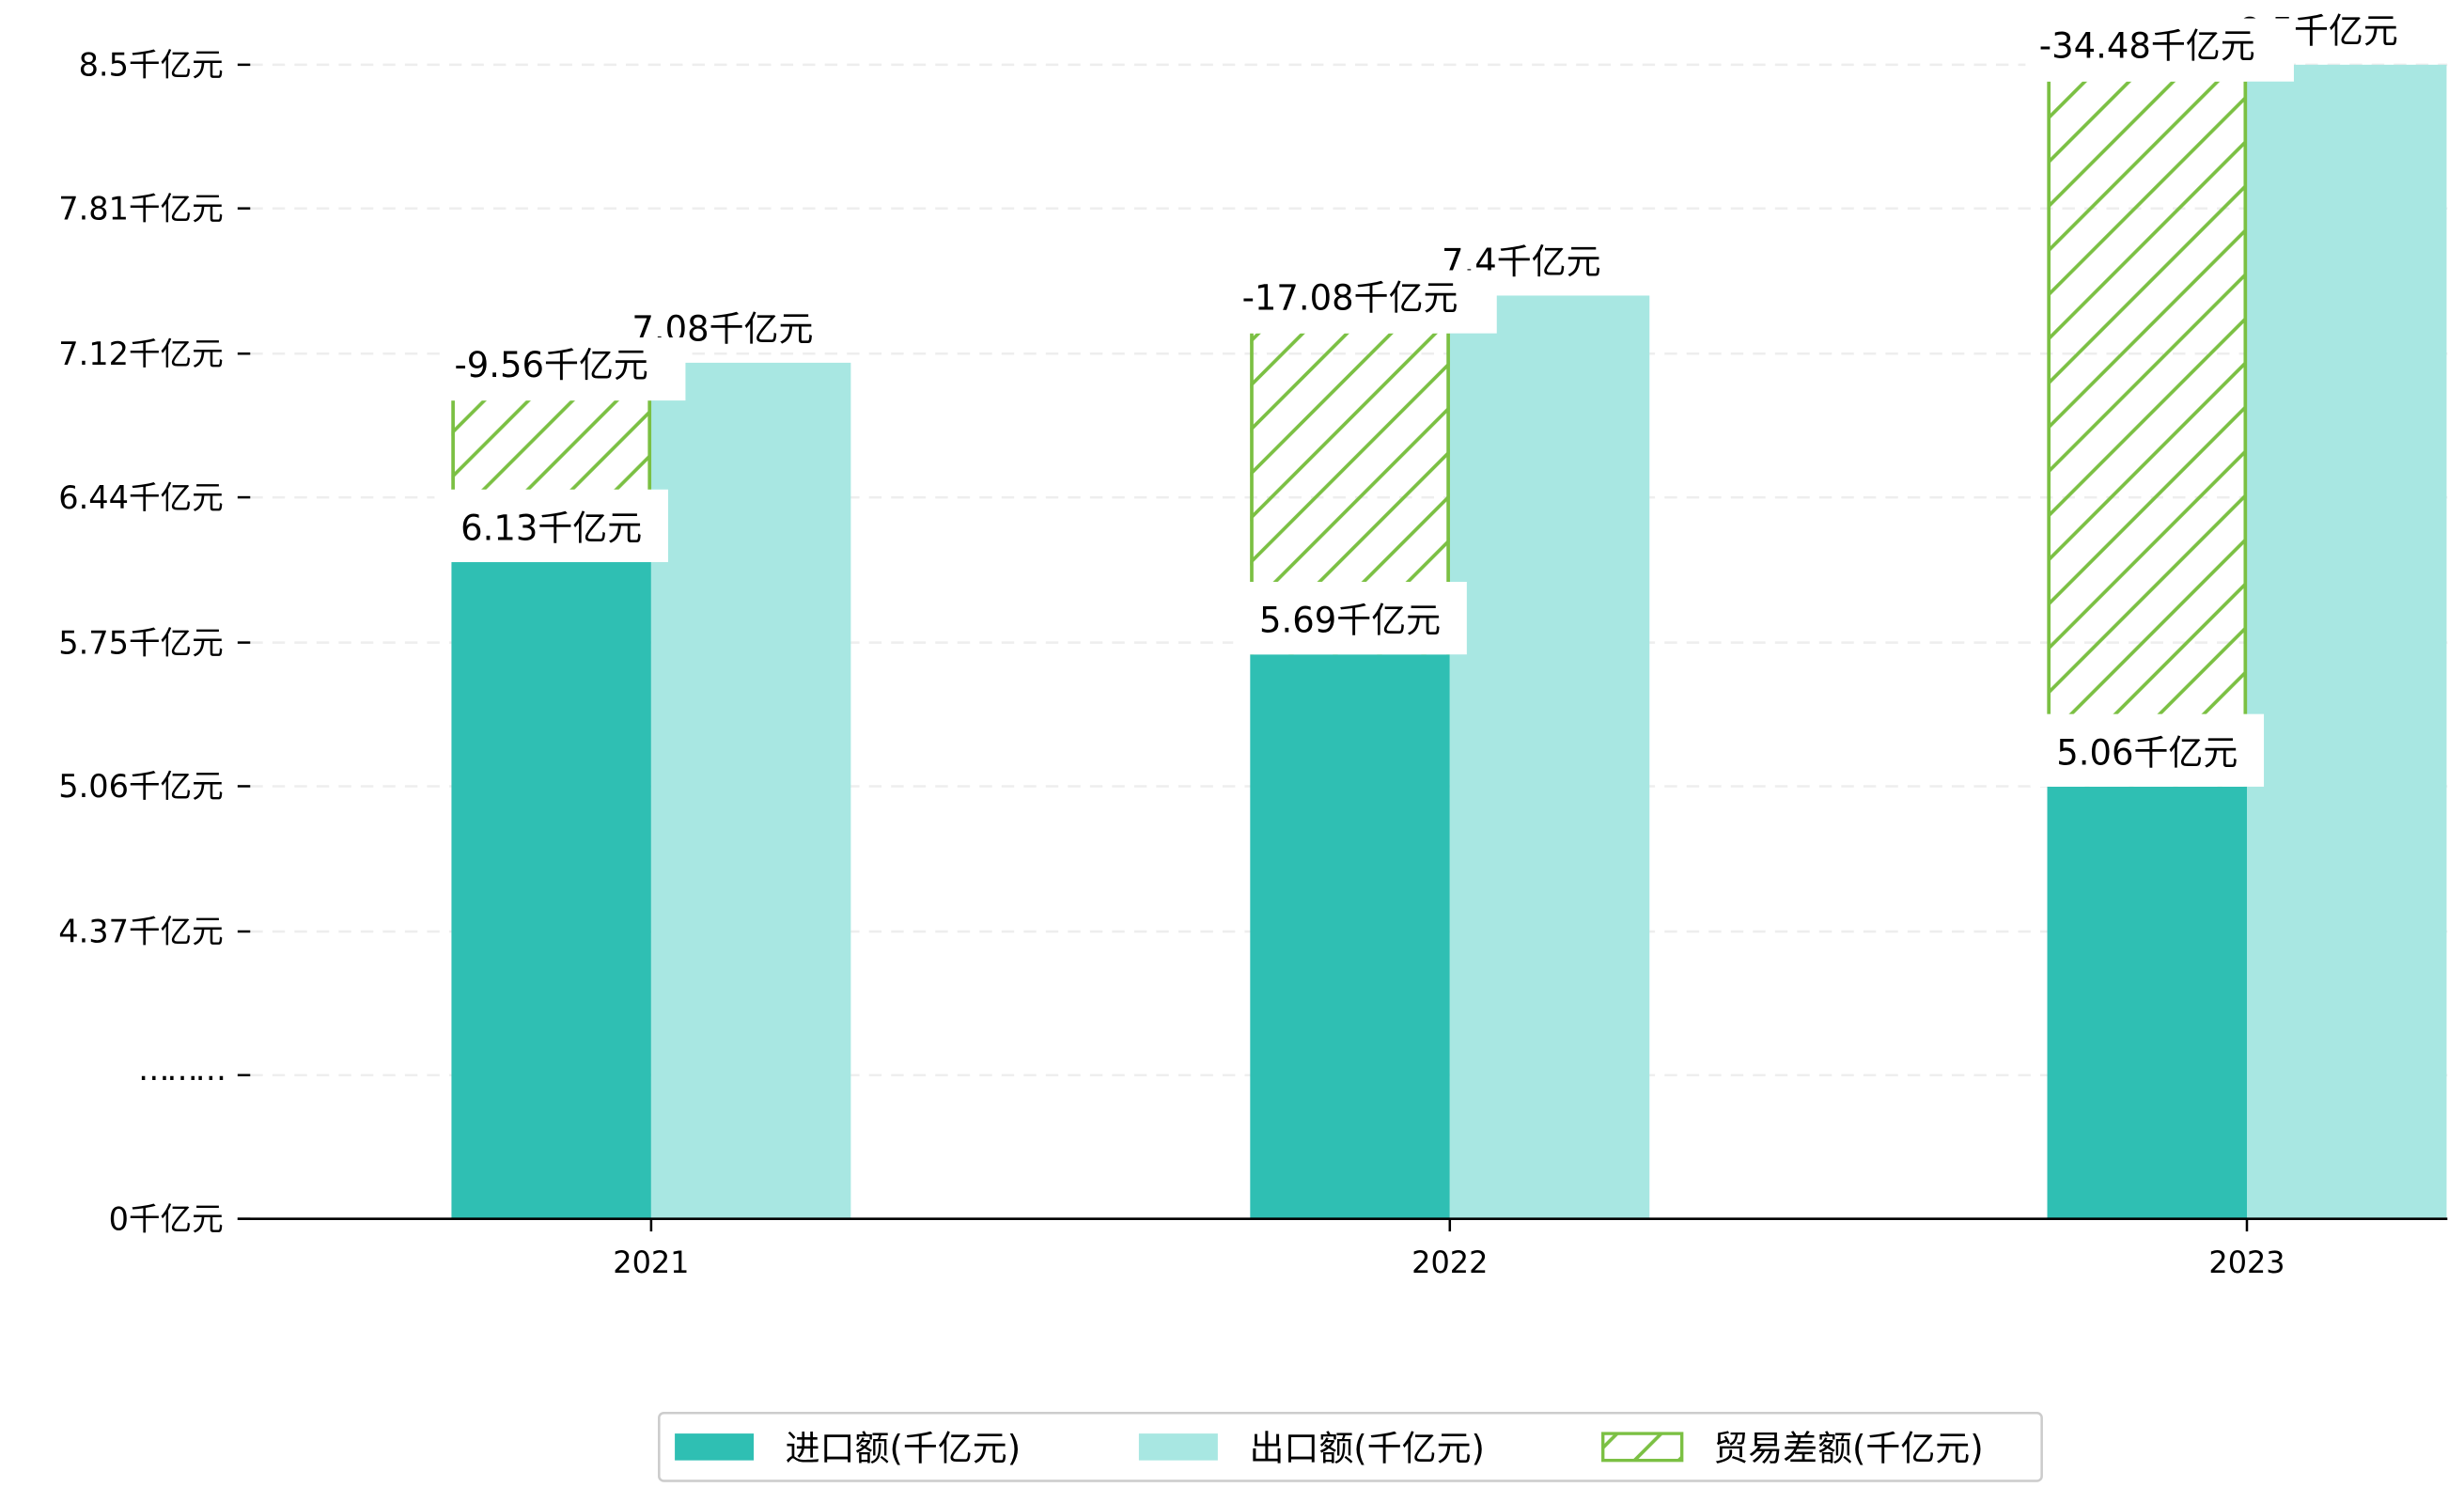  Describe the element at coordinates (141, 932) in the screenshot. I see `y-tick-label: 4.37千亿元` at that location.